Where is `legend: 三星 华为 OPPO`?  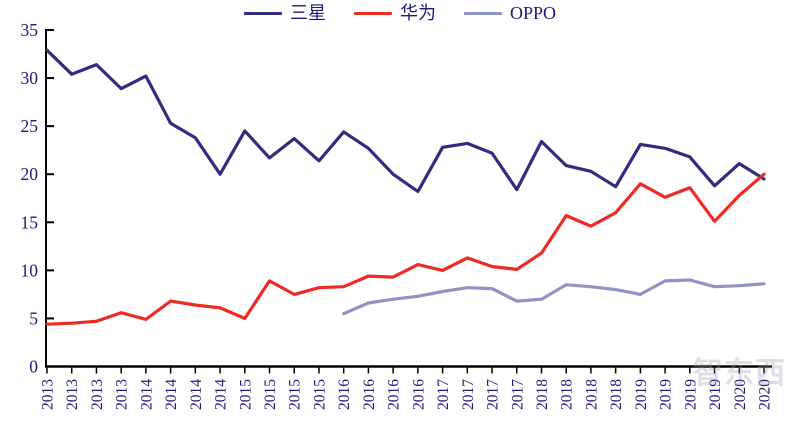 legend: 三星 华为 OPPO is located at coordinates (400, 13).